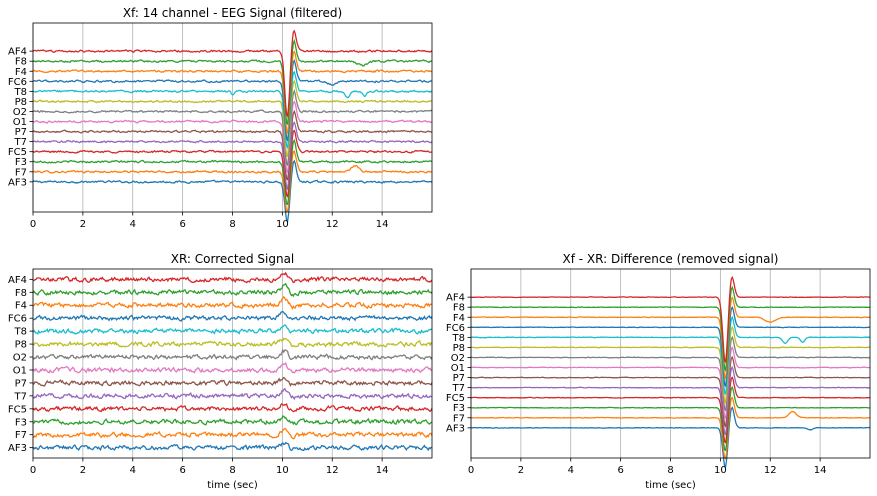 The height and width of the screenshot is (496, 877). I want to click on xtick-label: 10, so click(282, 224).